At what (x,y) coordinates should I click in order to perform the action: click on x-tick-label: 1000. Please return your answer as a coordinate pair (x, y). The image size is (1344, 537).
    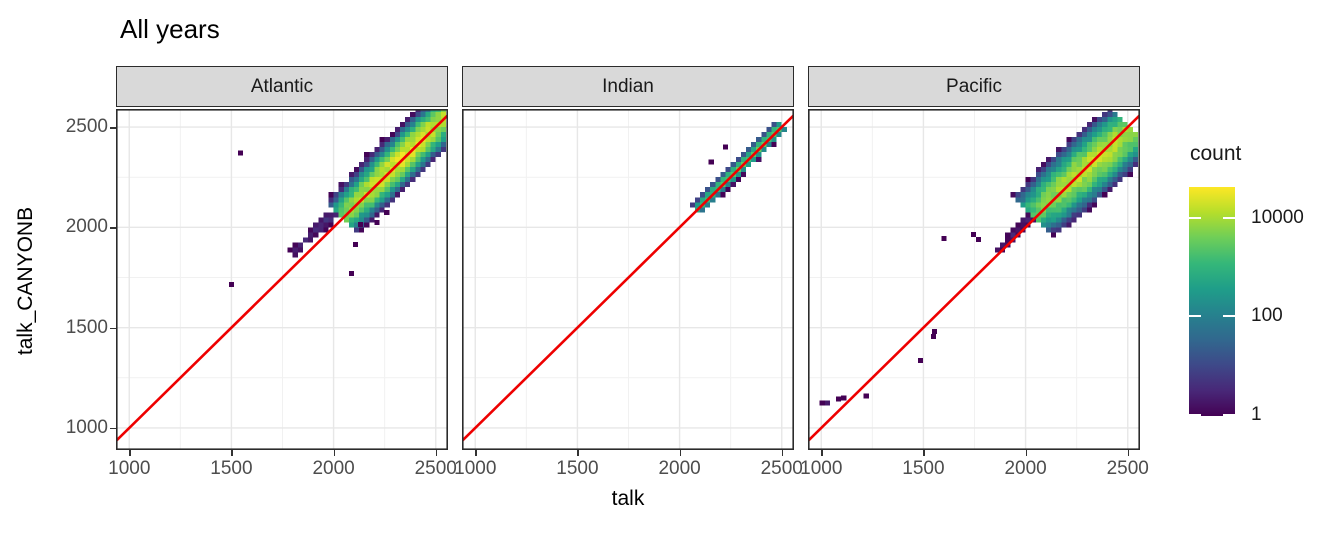
    Looking at the image, I should click on (821, 468).